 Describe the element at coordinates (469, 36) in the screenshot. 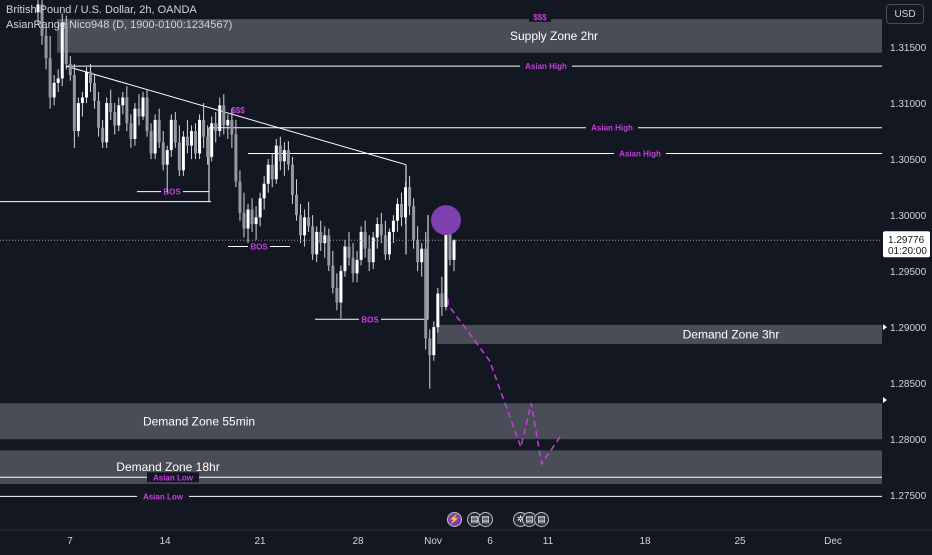

I see `zone-box` at that location.